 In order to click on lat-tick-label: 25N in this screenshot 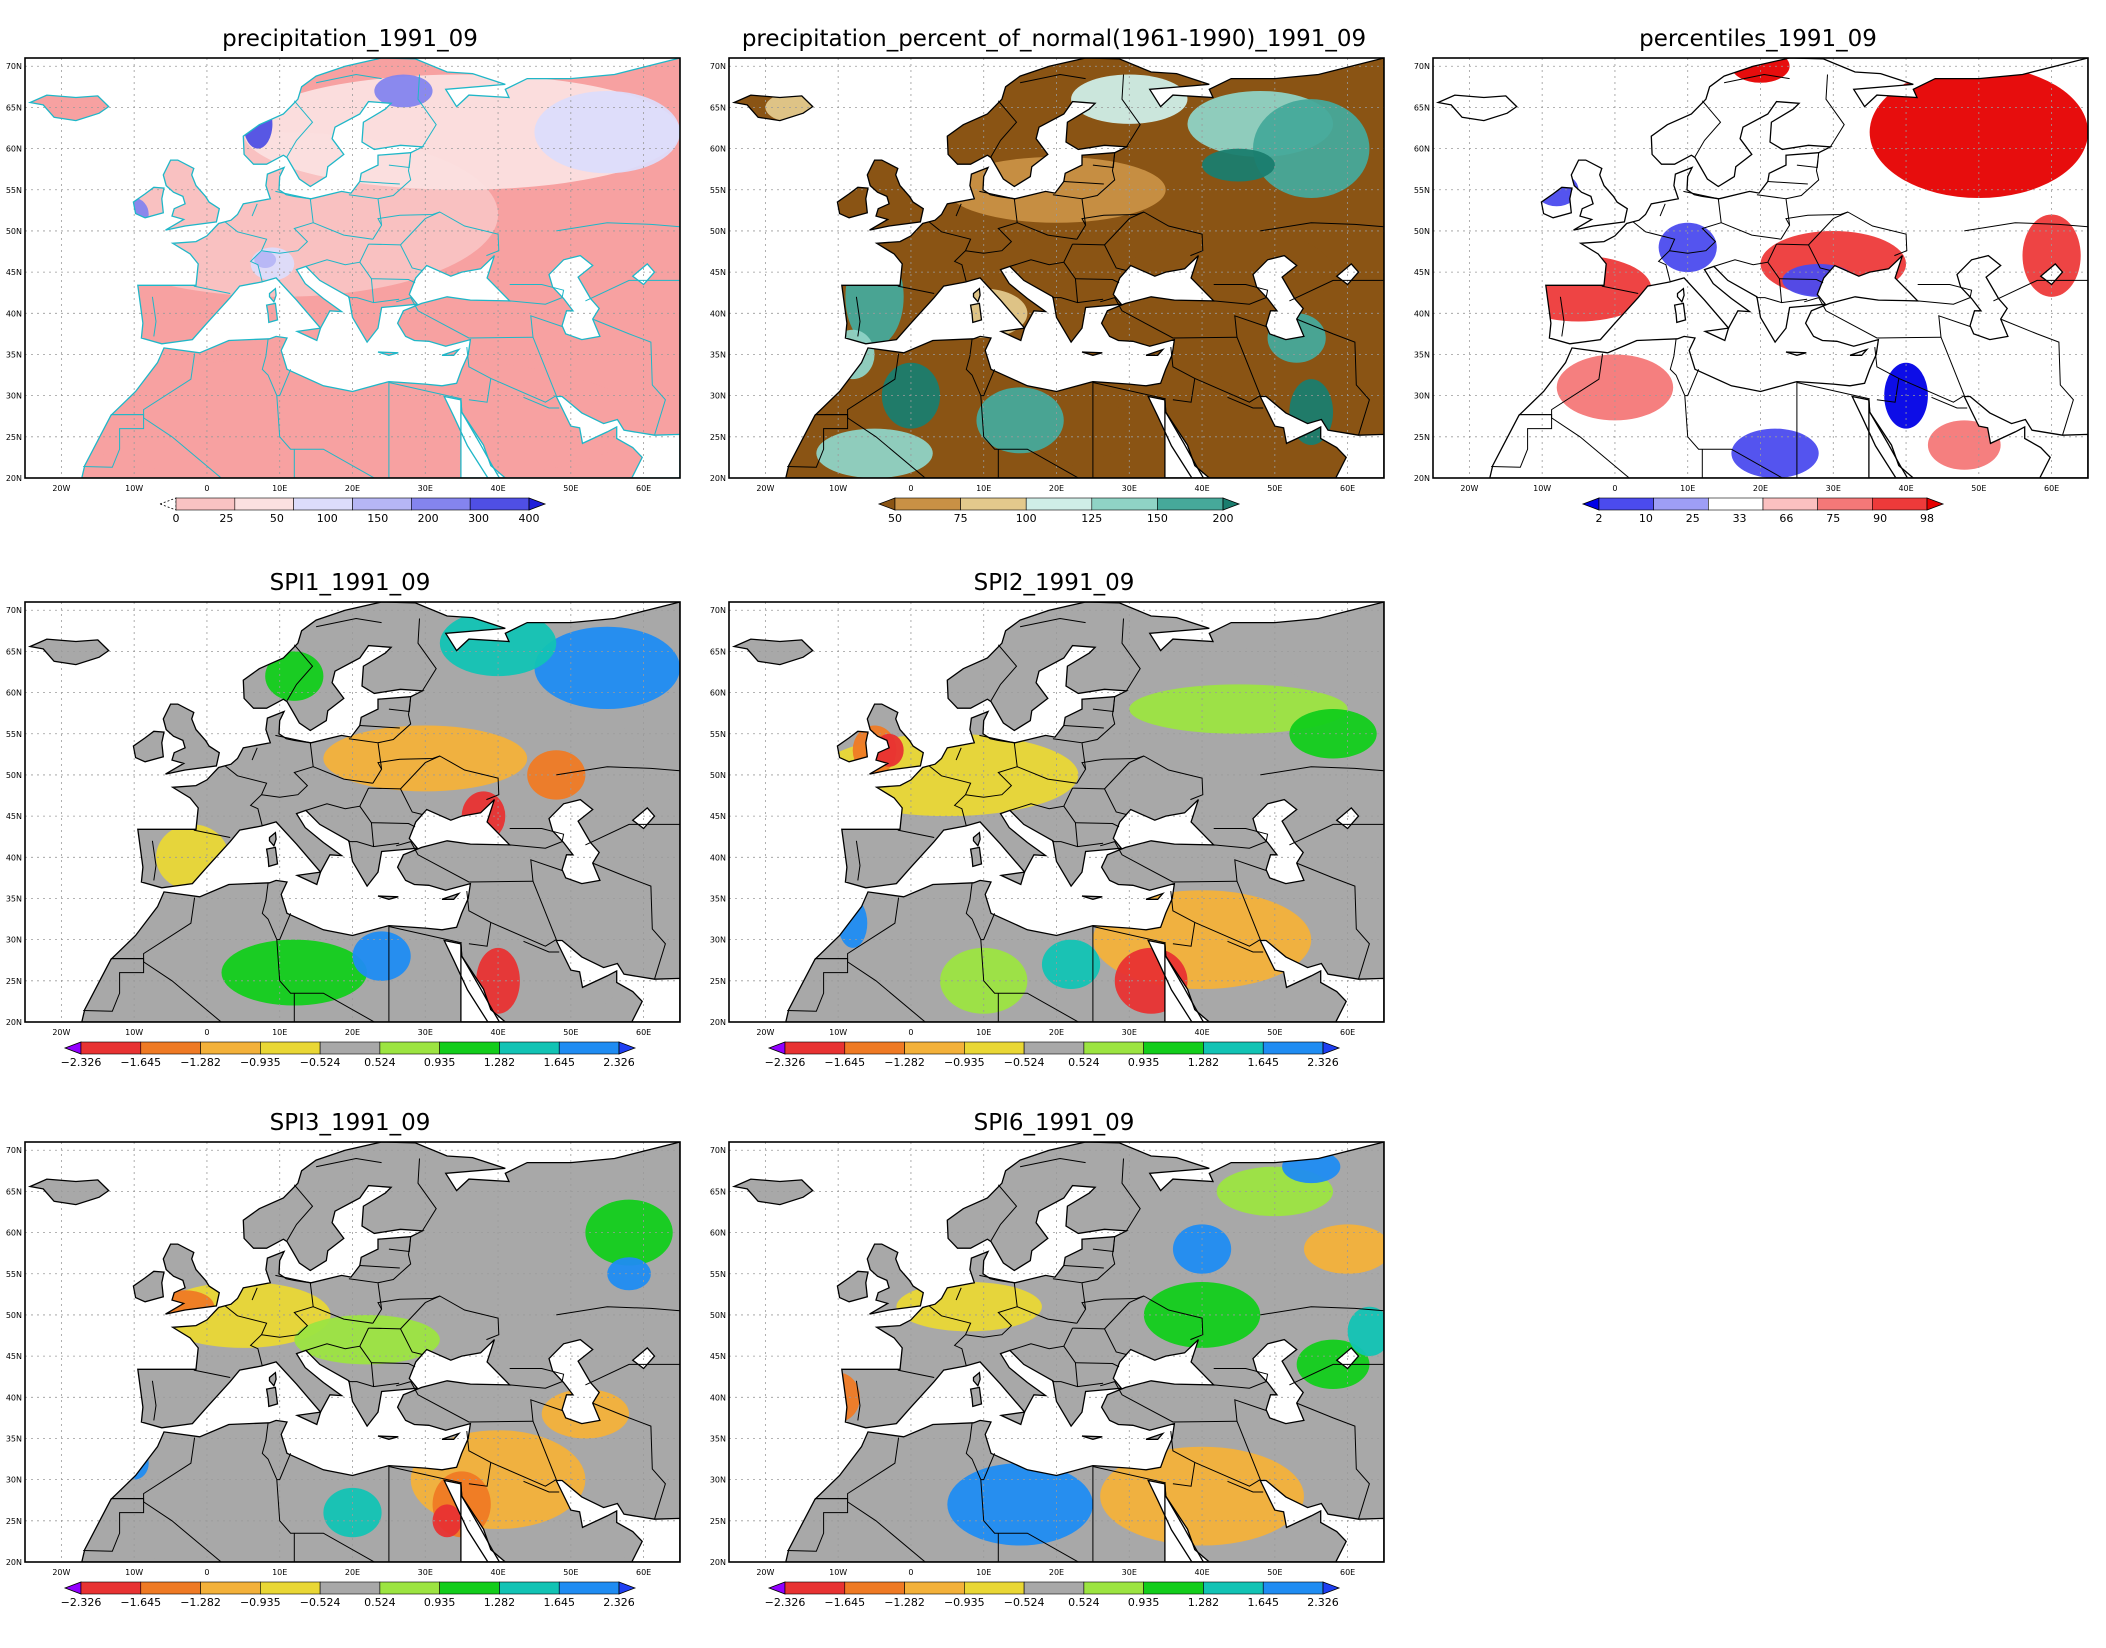, I will do `click(14, 981)`.